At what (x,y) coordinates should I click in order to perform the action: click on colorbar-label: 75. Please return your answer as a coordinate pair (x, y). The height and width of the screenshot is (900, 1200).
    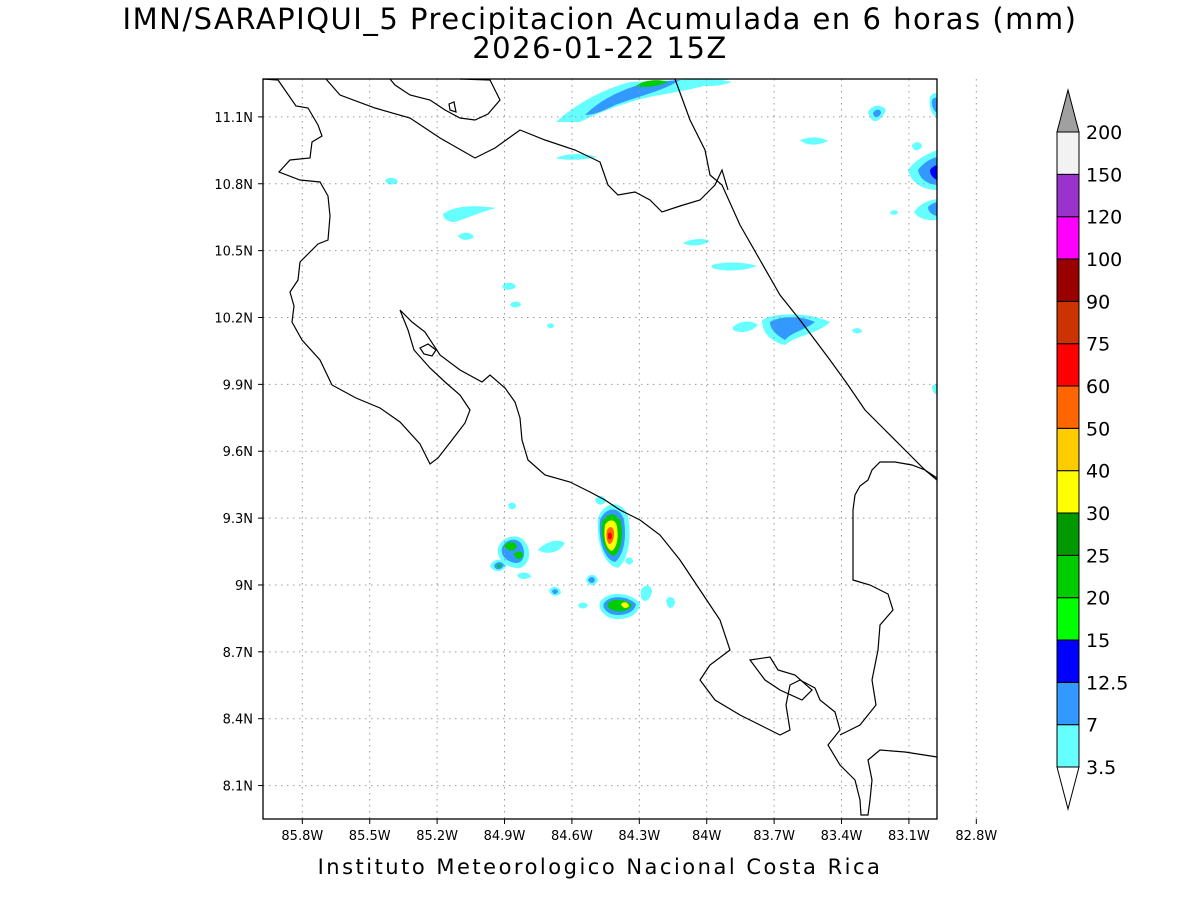
    Looking at the image, I should click on (1098, 345).